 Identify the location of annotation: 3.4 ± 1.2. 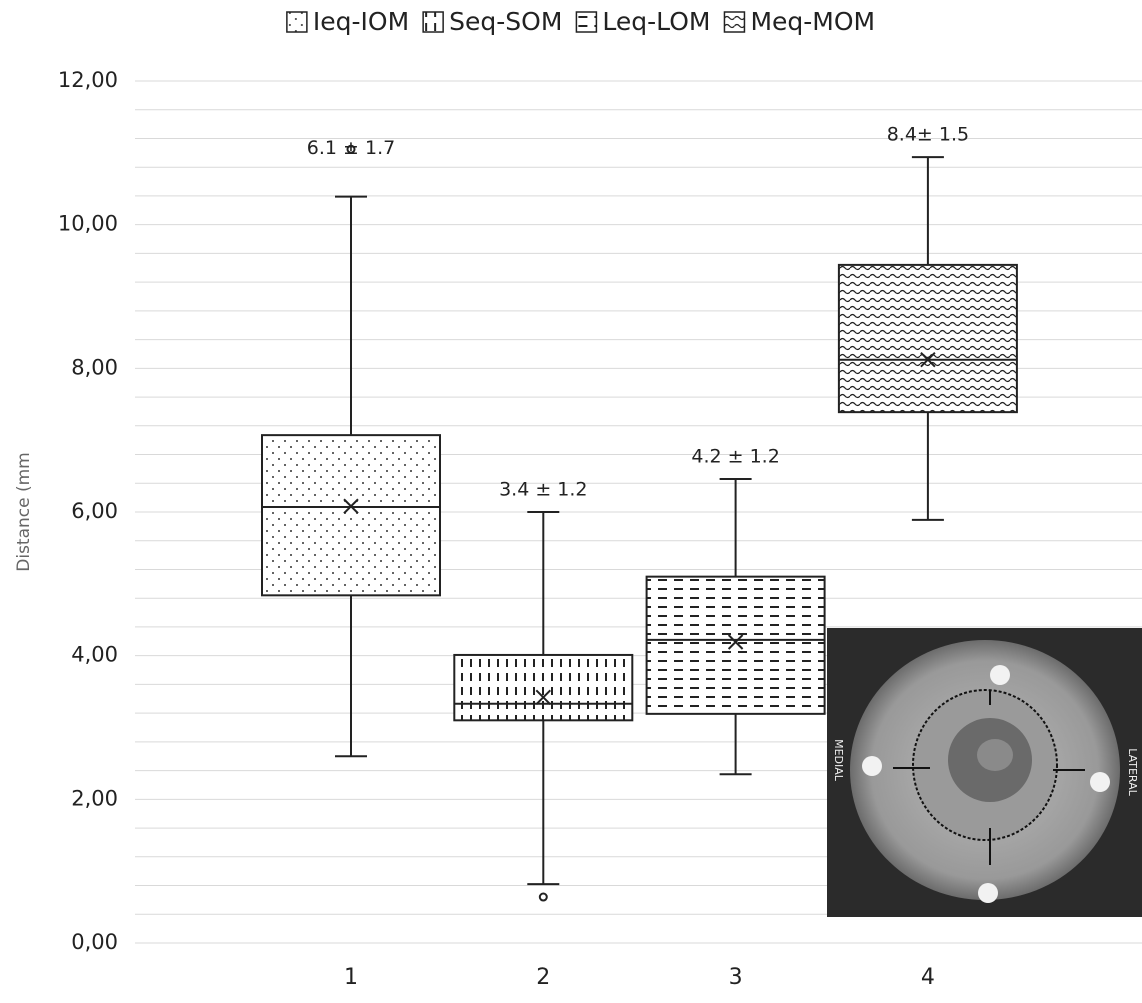
(543, 490).